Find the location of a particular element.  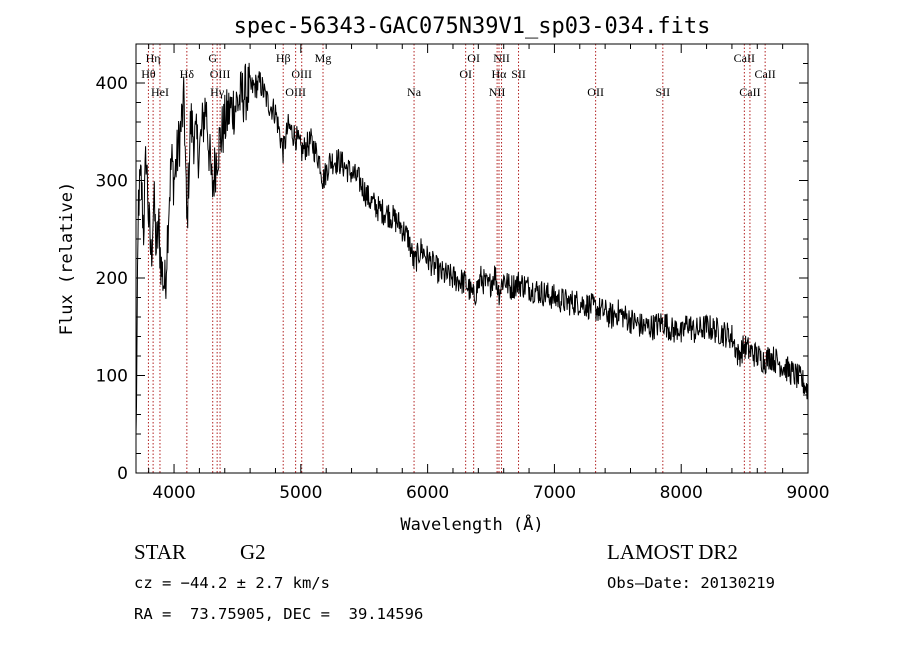

line-label: OII is located at coordinates (595, 92).